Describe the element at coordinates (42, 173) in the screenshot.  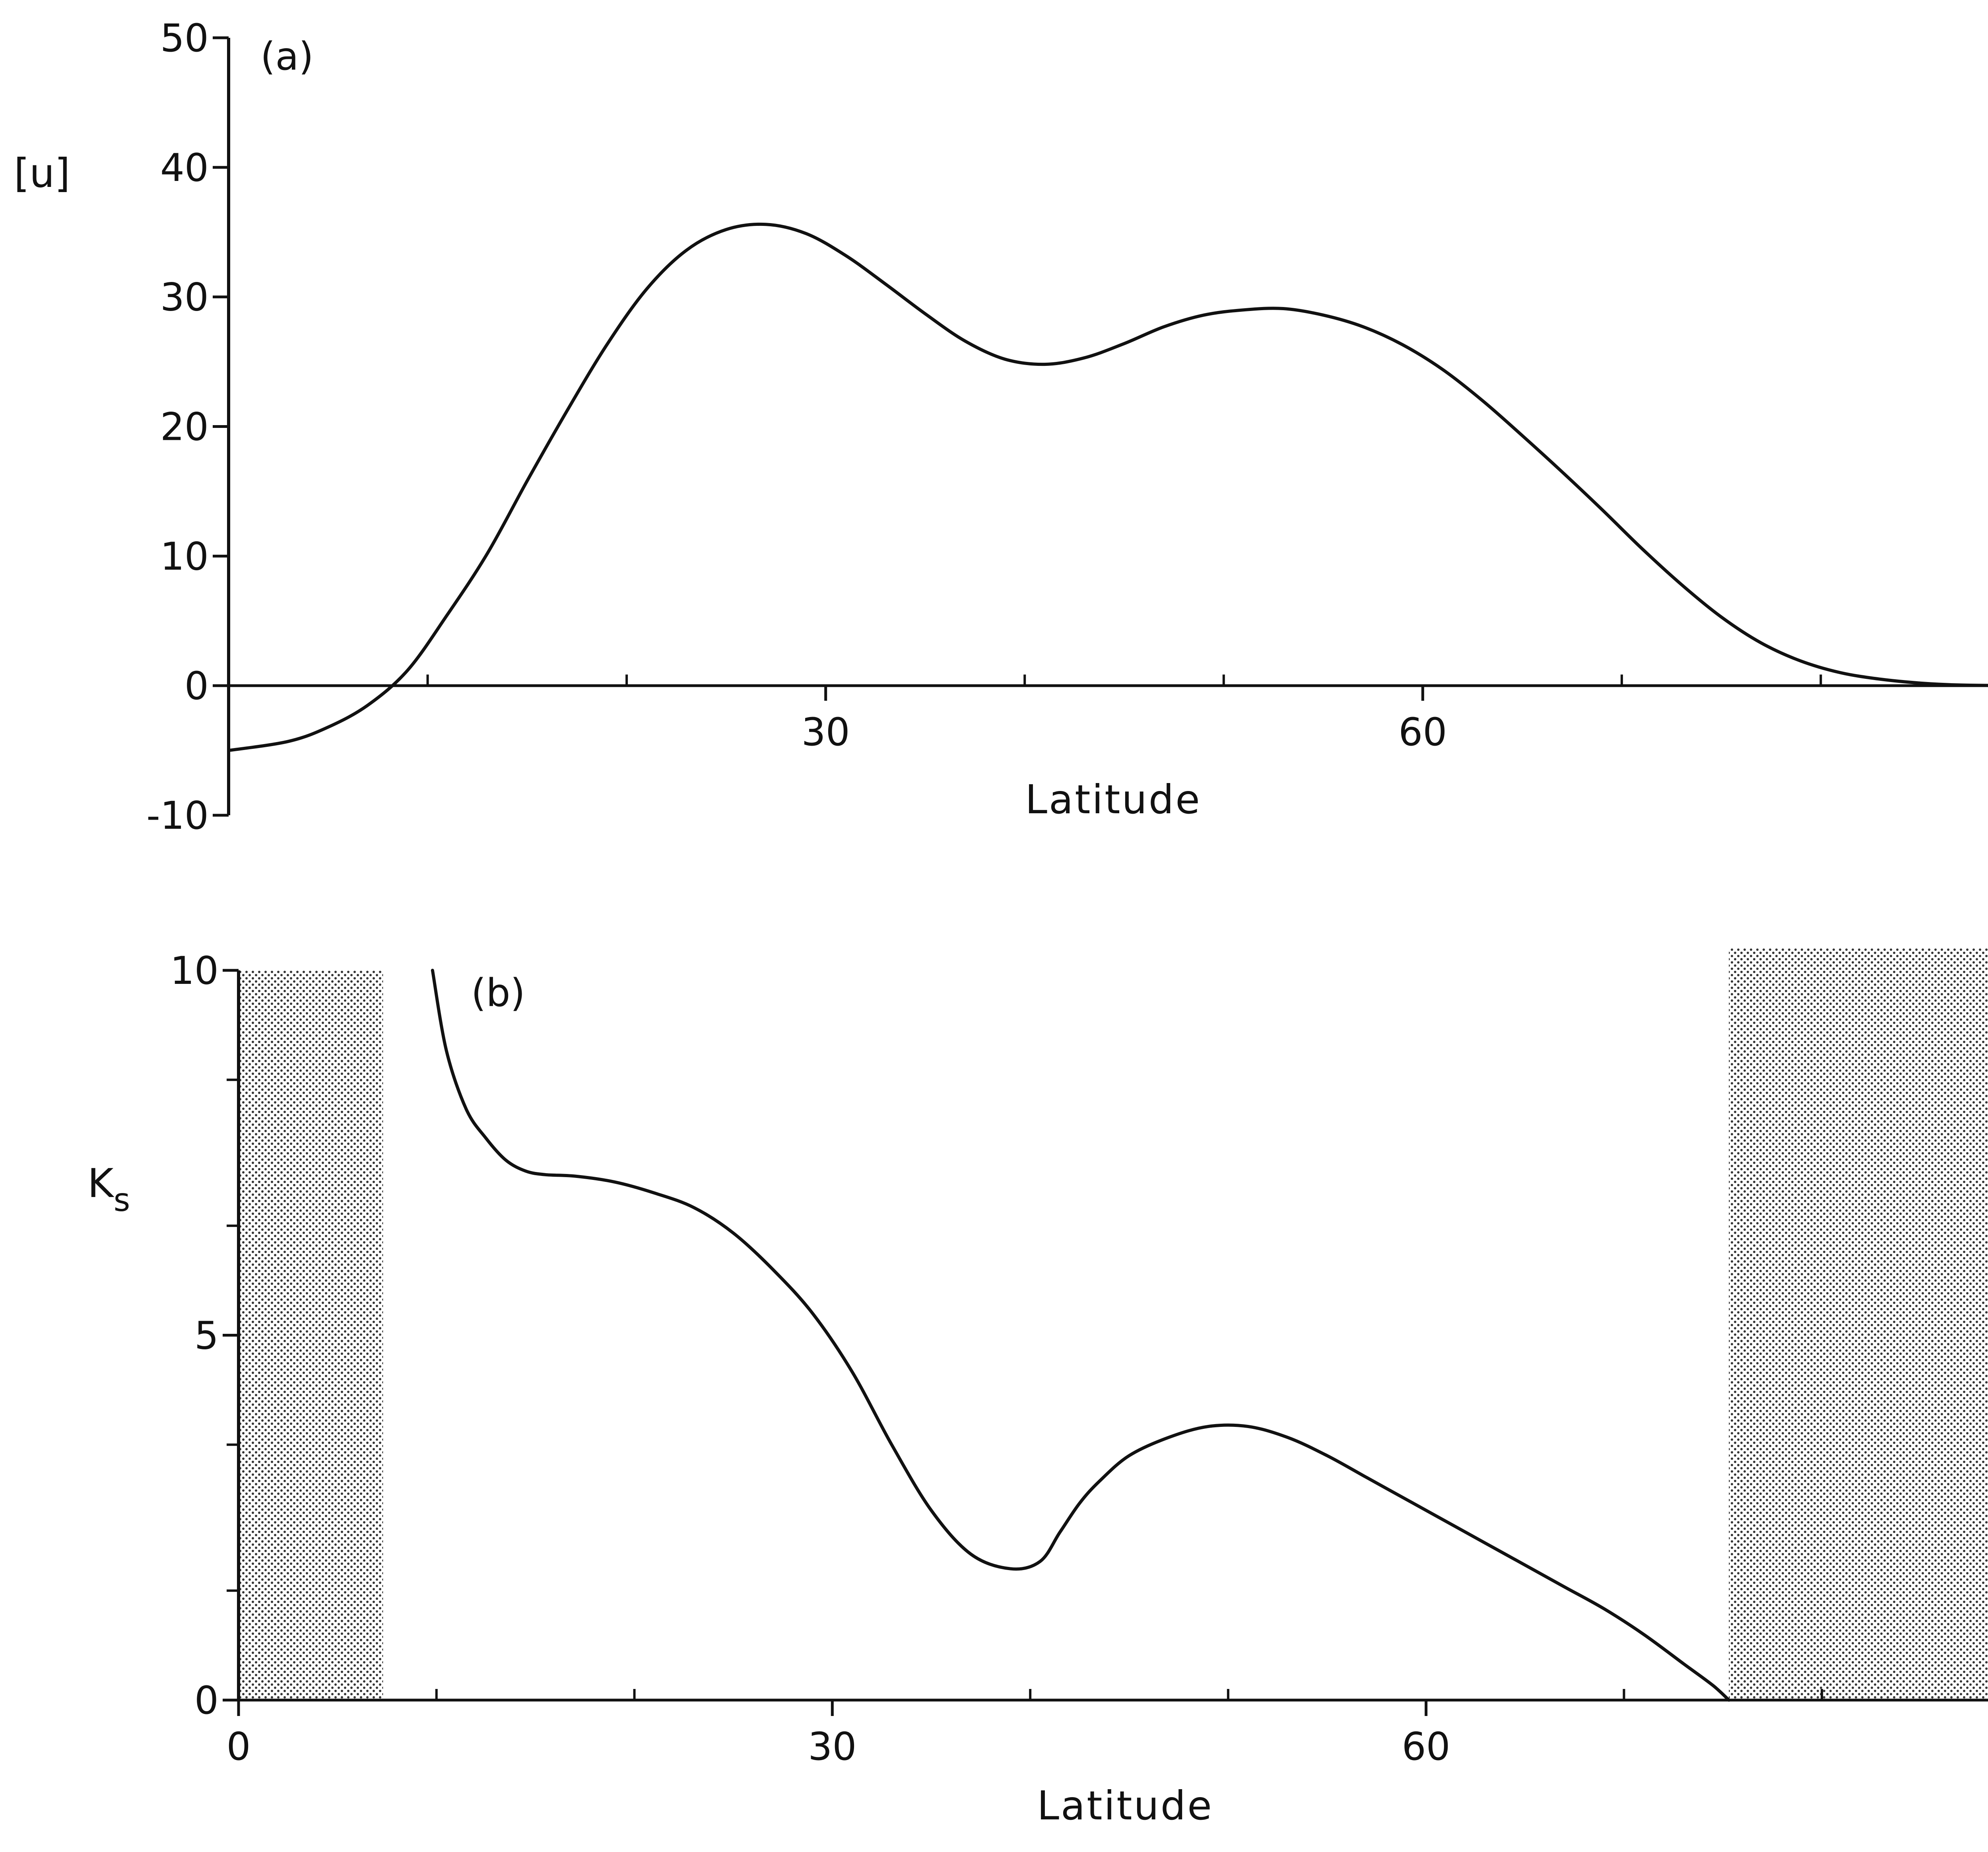
I see `panel-a-ylabel: [u]` at that location.